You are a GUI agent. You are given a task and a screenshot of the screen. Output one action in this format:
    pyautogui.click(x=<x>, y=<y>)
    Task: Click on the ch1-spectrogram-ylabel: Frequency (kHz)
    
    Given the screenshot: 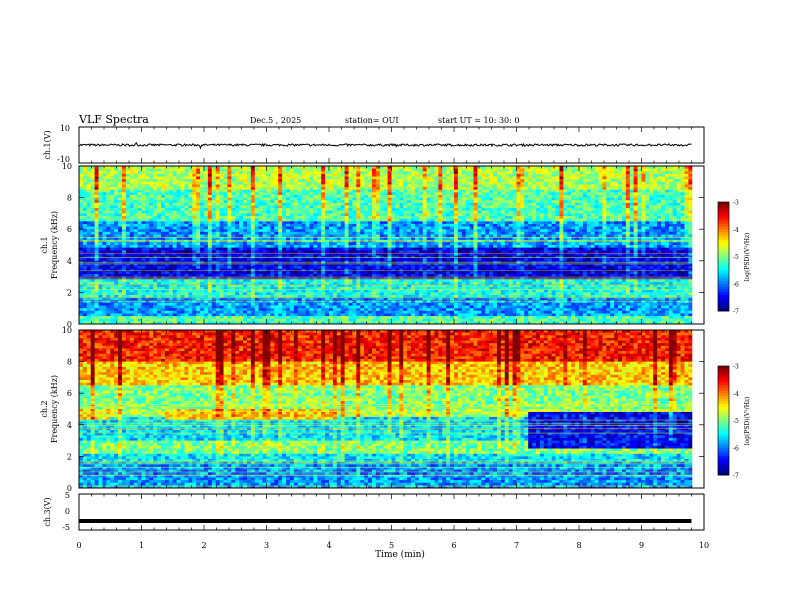 What is the action you would take?
    pyautogui.click(x=54, y=245)
    